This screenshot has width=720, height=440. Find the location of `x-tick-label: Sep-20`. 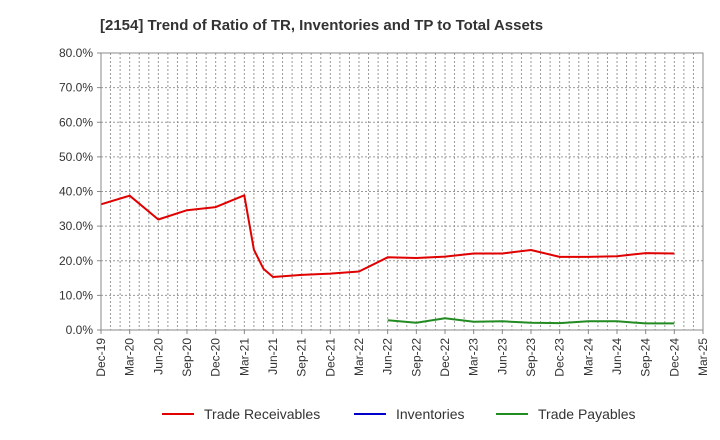

x-tick-label: Sep-20 is located at coordinates (187, 357).